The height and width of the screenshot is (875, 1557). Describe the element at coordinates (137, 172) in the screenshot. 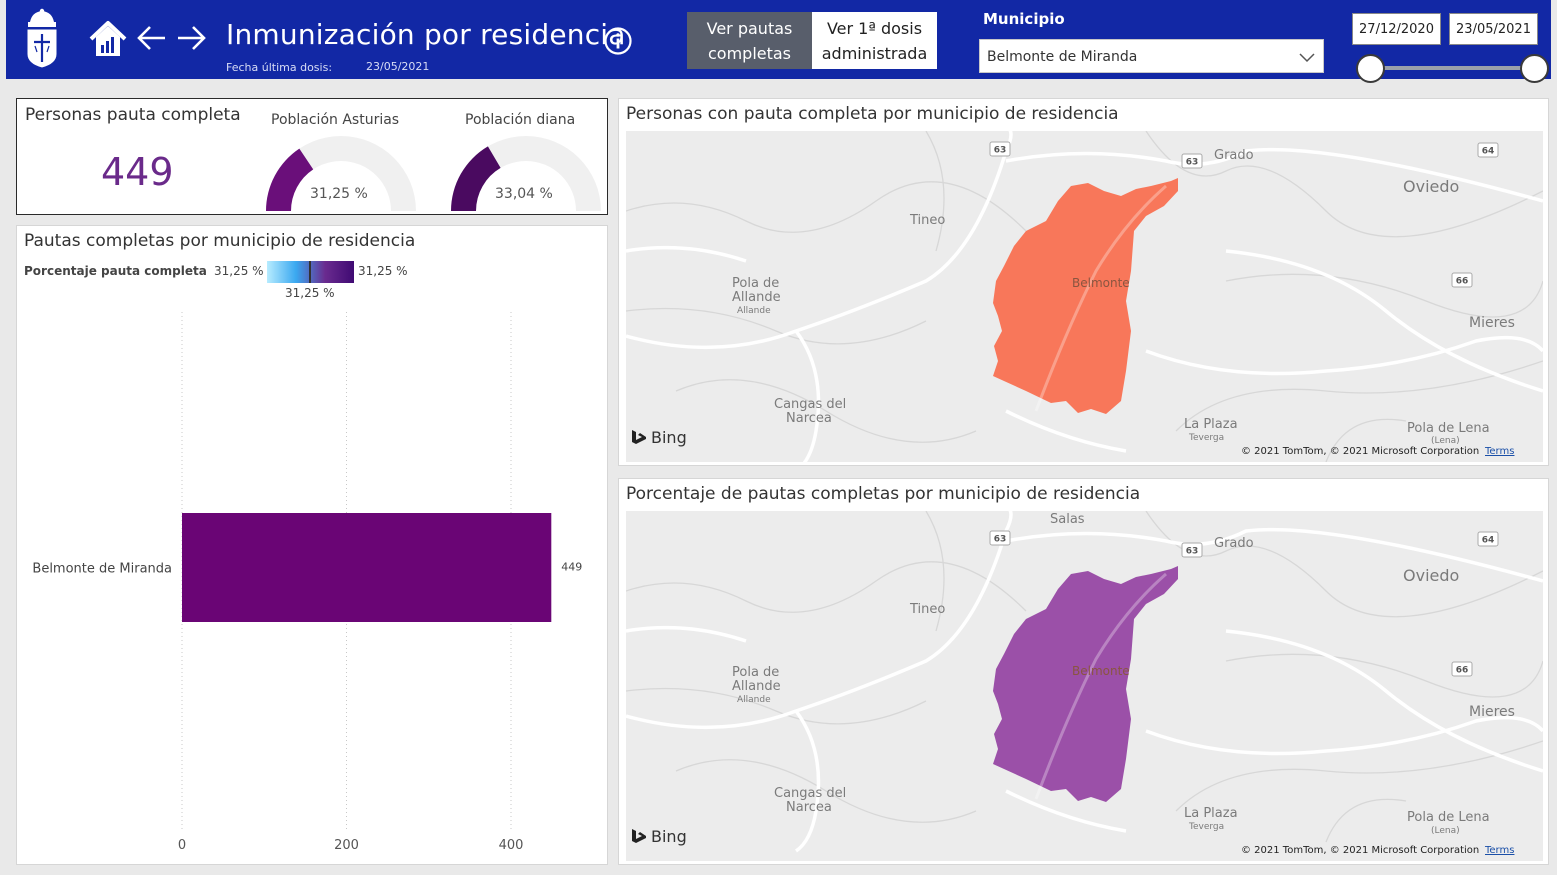

I see `kpi-value: 449` at that location.